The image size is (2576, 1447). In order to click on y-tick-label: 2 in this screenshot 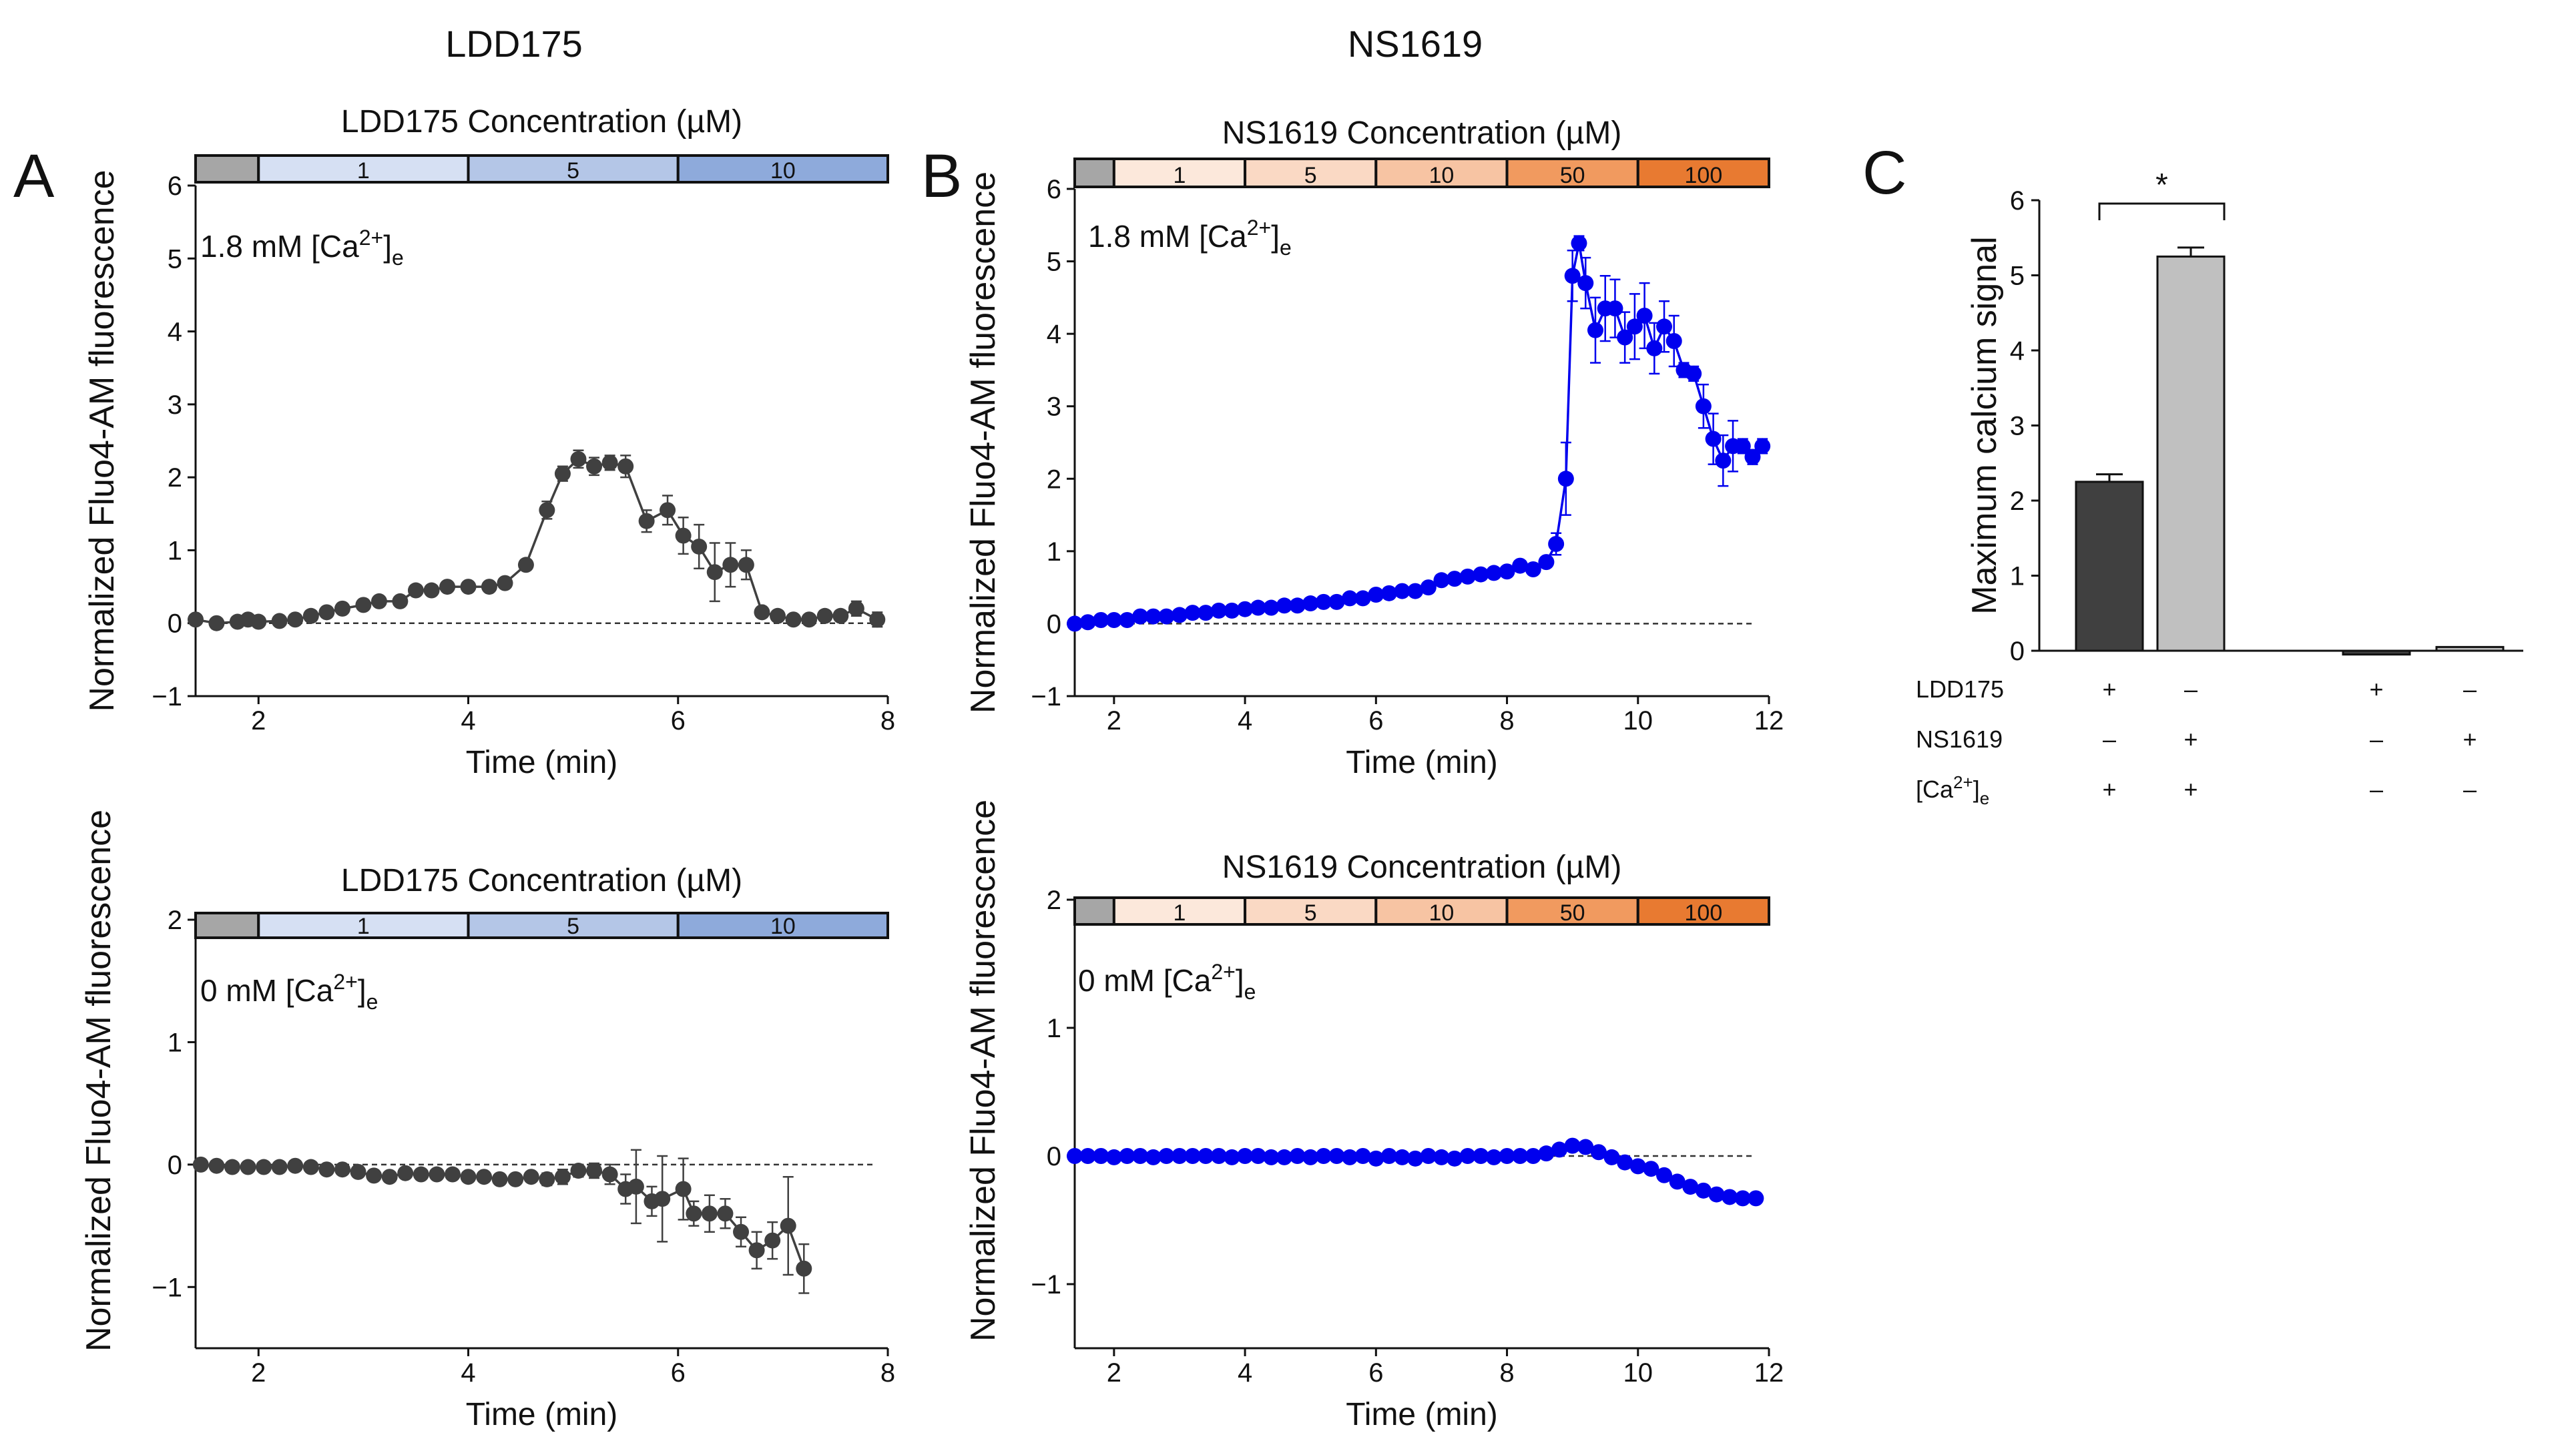, I will do `click(2017, 501)`.